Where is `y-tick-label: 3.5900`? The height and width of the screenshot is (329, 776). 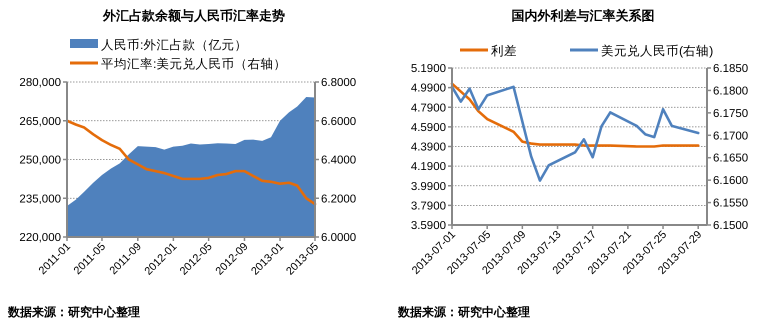
y-tick-label: 3.5900 is located at coordinates (428, 226).